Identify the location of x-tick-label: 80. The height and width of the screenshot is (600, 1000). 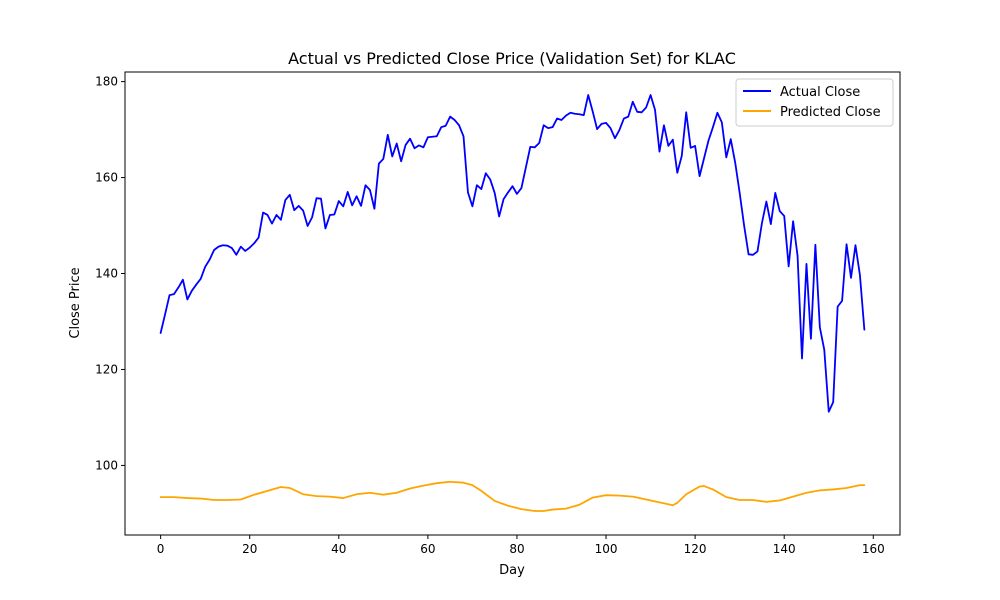
(516, 549).